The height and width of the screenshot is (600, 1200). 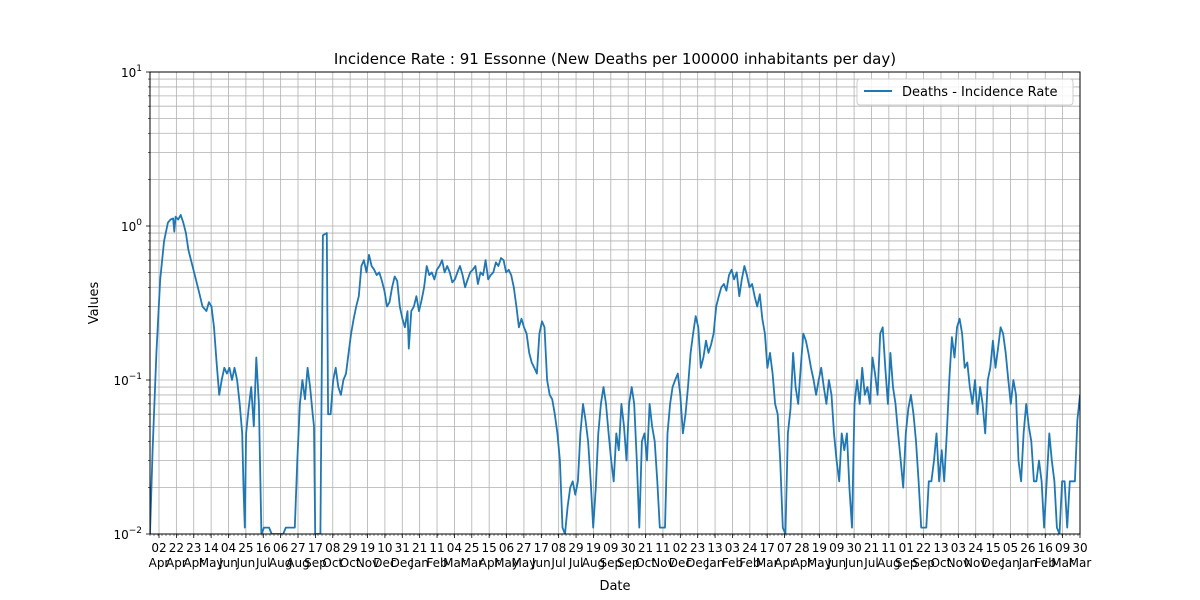 I want to click on x-tick-day: 29, so click(x=350, y=548).